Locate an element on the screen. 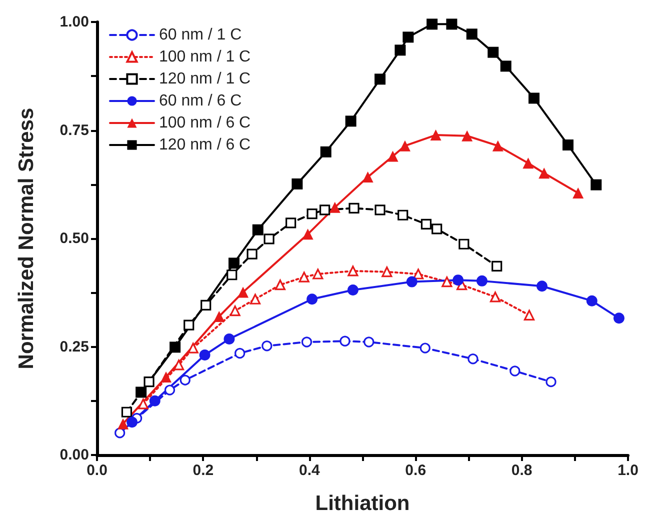  x-tick-label: 1.0 is located at coordinates (628, 470).